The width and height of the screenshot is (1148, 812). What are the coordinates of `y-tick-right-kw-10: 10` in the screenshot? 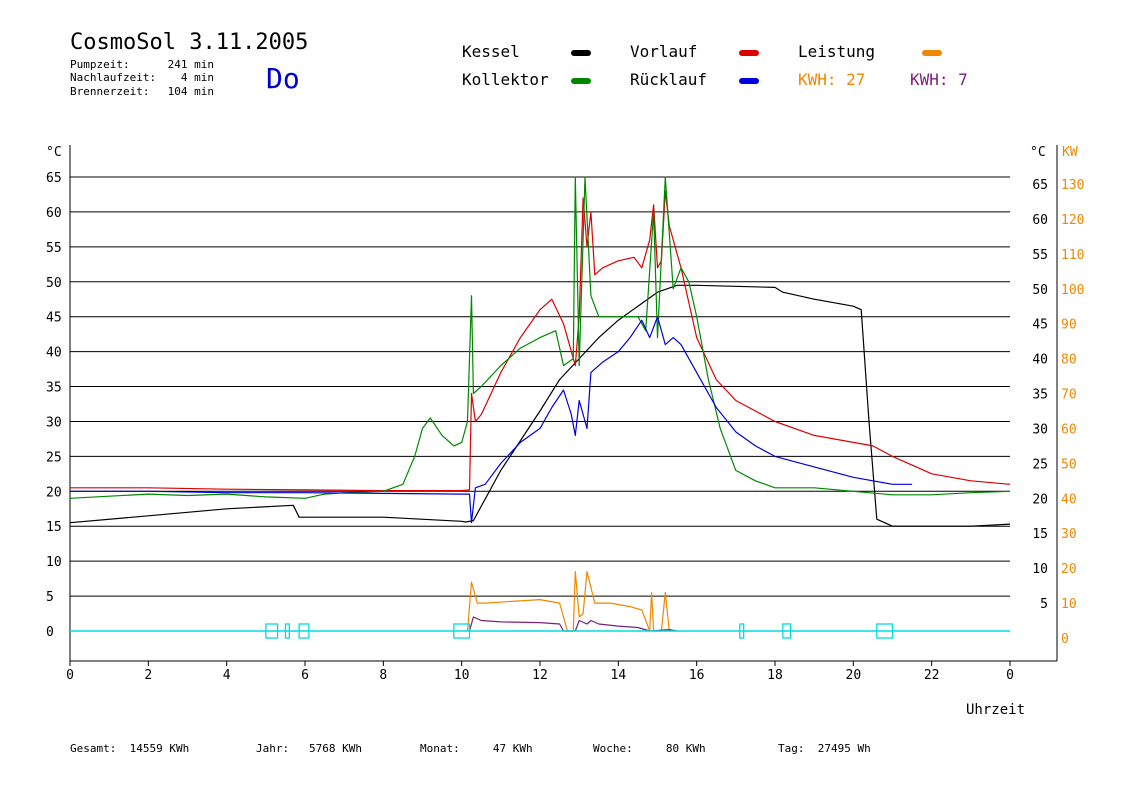 It's located at (1069, 604).